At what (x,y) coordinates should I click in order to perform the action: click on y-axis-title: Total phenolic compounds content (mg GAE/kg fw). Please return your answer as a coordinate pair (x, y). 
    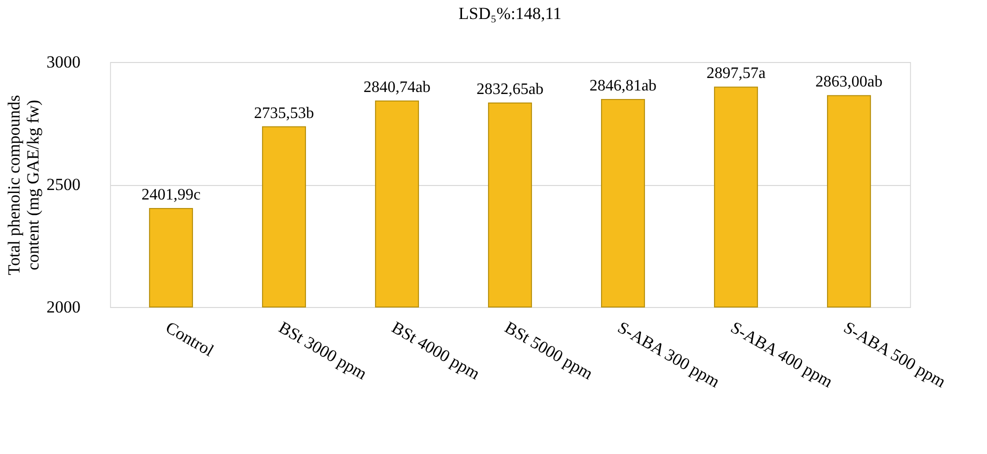
    Looking at the image, I should click on (23, 185).